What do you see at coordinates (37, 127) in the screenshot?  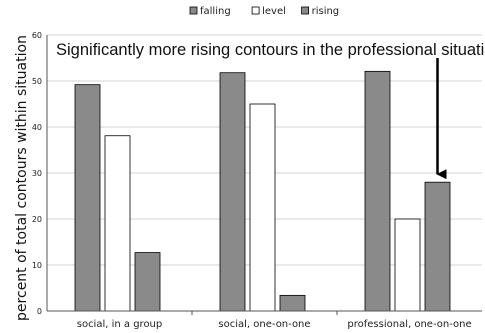 I see `y-tick-label: 40` at bounding box center [37, 127].